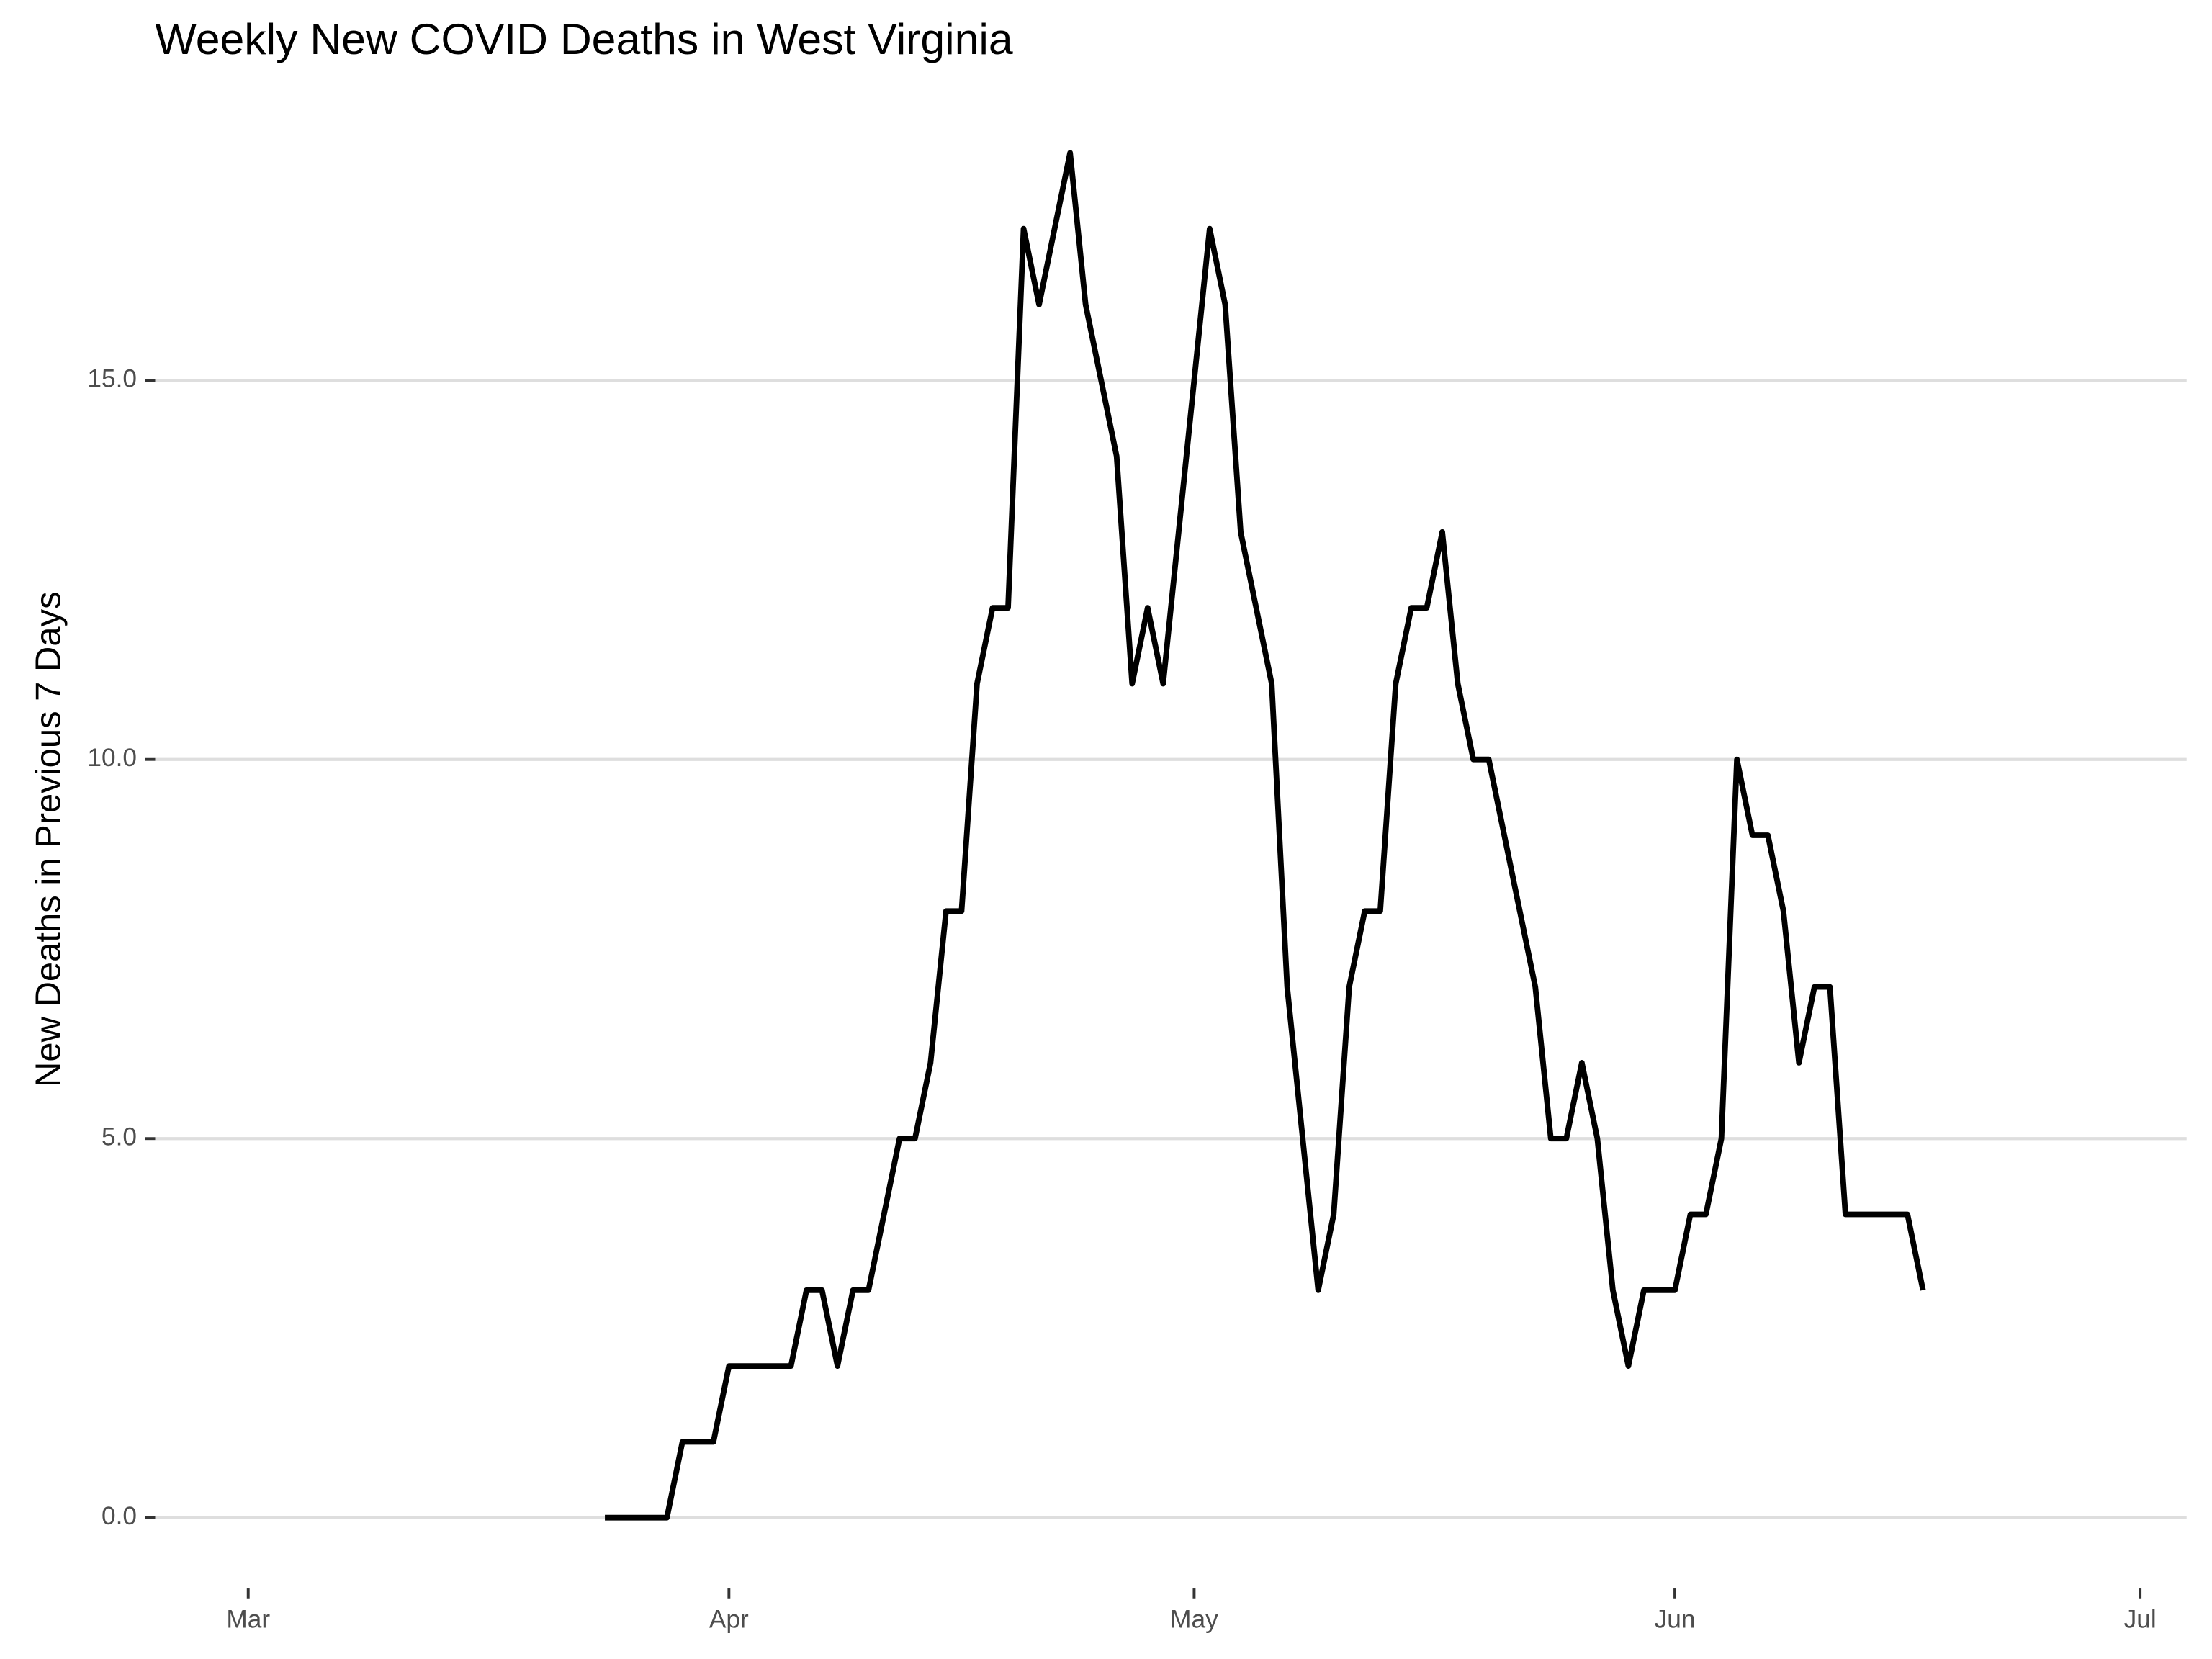 Image resolution: width=2212 pixels, height=1659 pixels. What do you see at coordinates (119, 1137) in the screenshot?
I see `y-tick-label: 5.0` at bounding box center [119, 1137].